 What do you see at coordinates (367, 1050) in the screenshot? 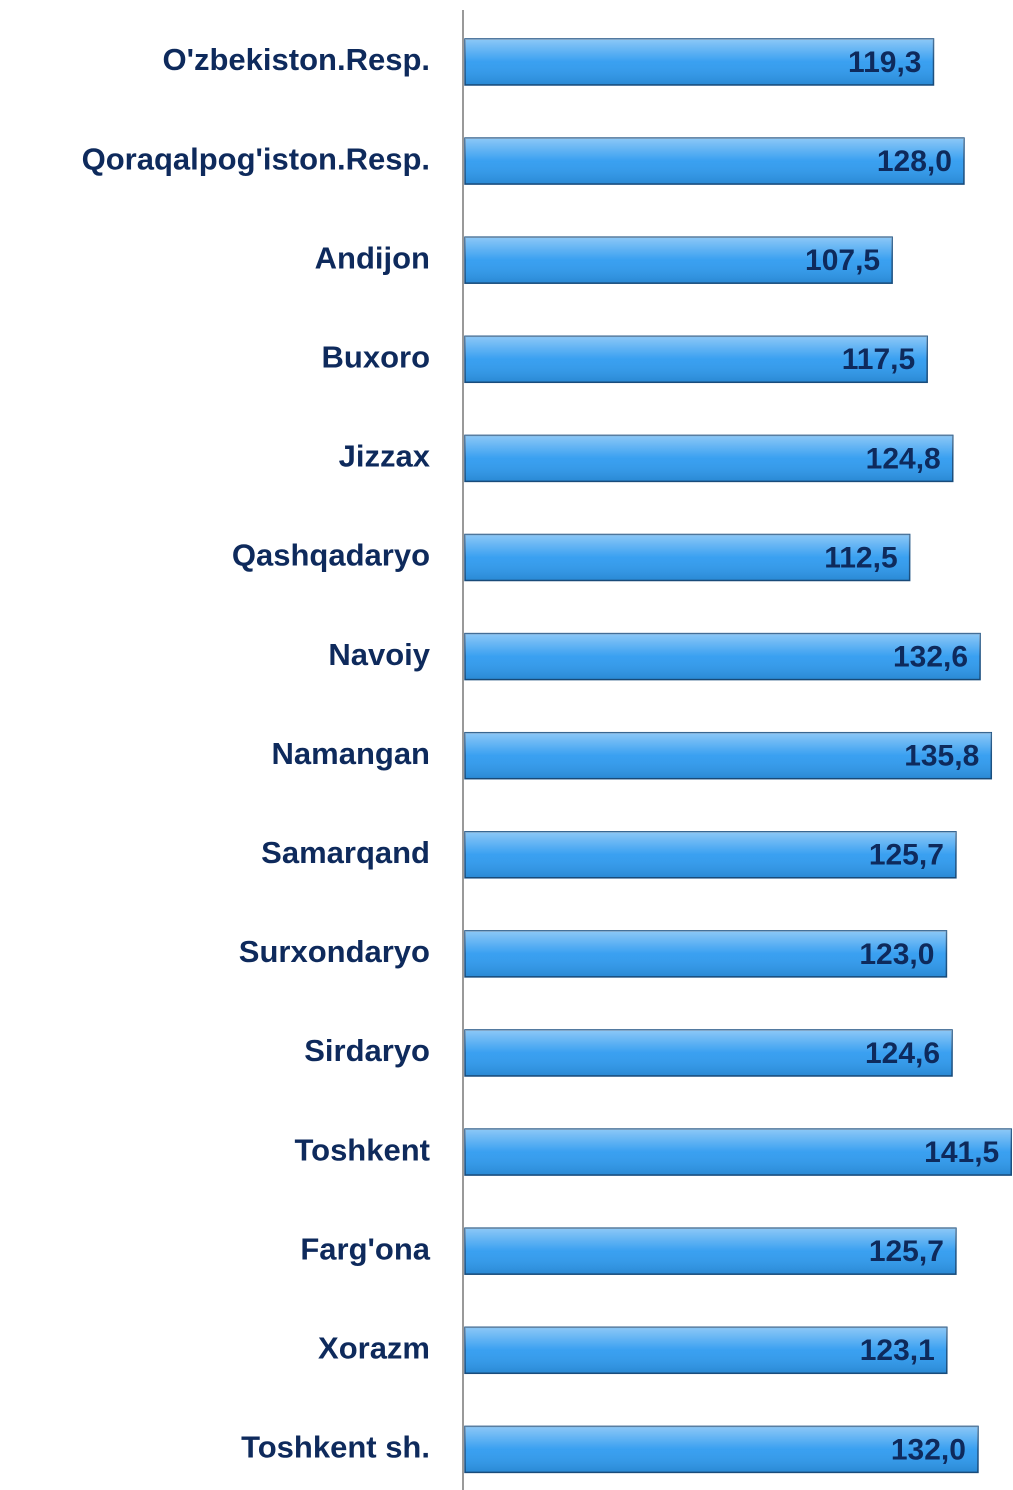
I see `category-label: Sirdaryo` at bounding box center [367, 1050].